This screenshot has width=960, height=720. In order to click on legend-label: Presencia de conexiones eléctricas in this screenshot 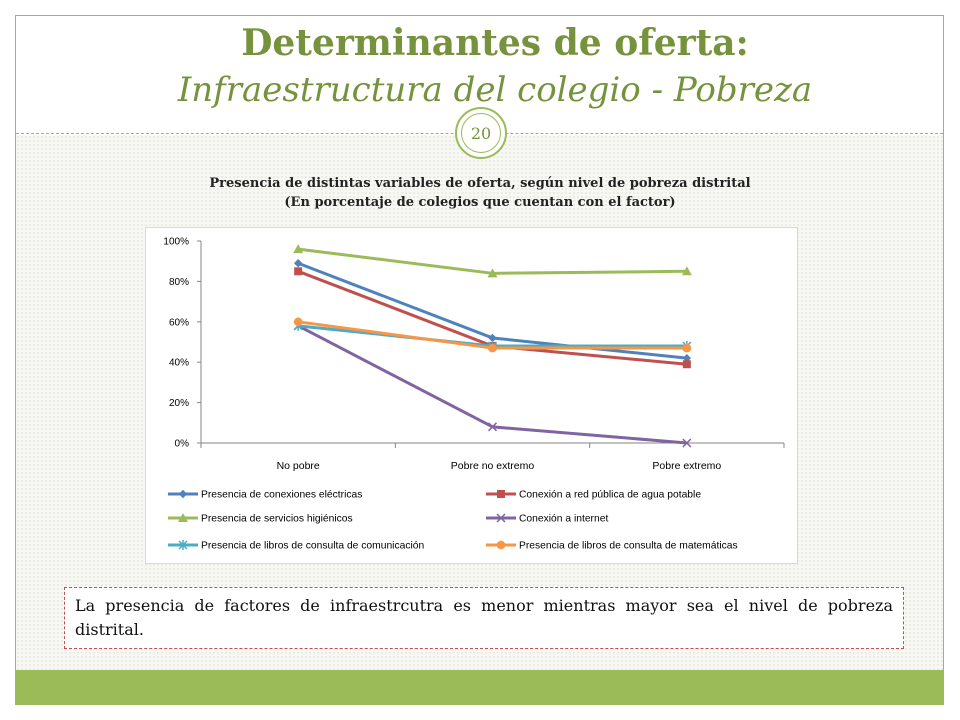, I will do `click(281, 495)`.